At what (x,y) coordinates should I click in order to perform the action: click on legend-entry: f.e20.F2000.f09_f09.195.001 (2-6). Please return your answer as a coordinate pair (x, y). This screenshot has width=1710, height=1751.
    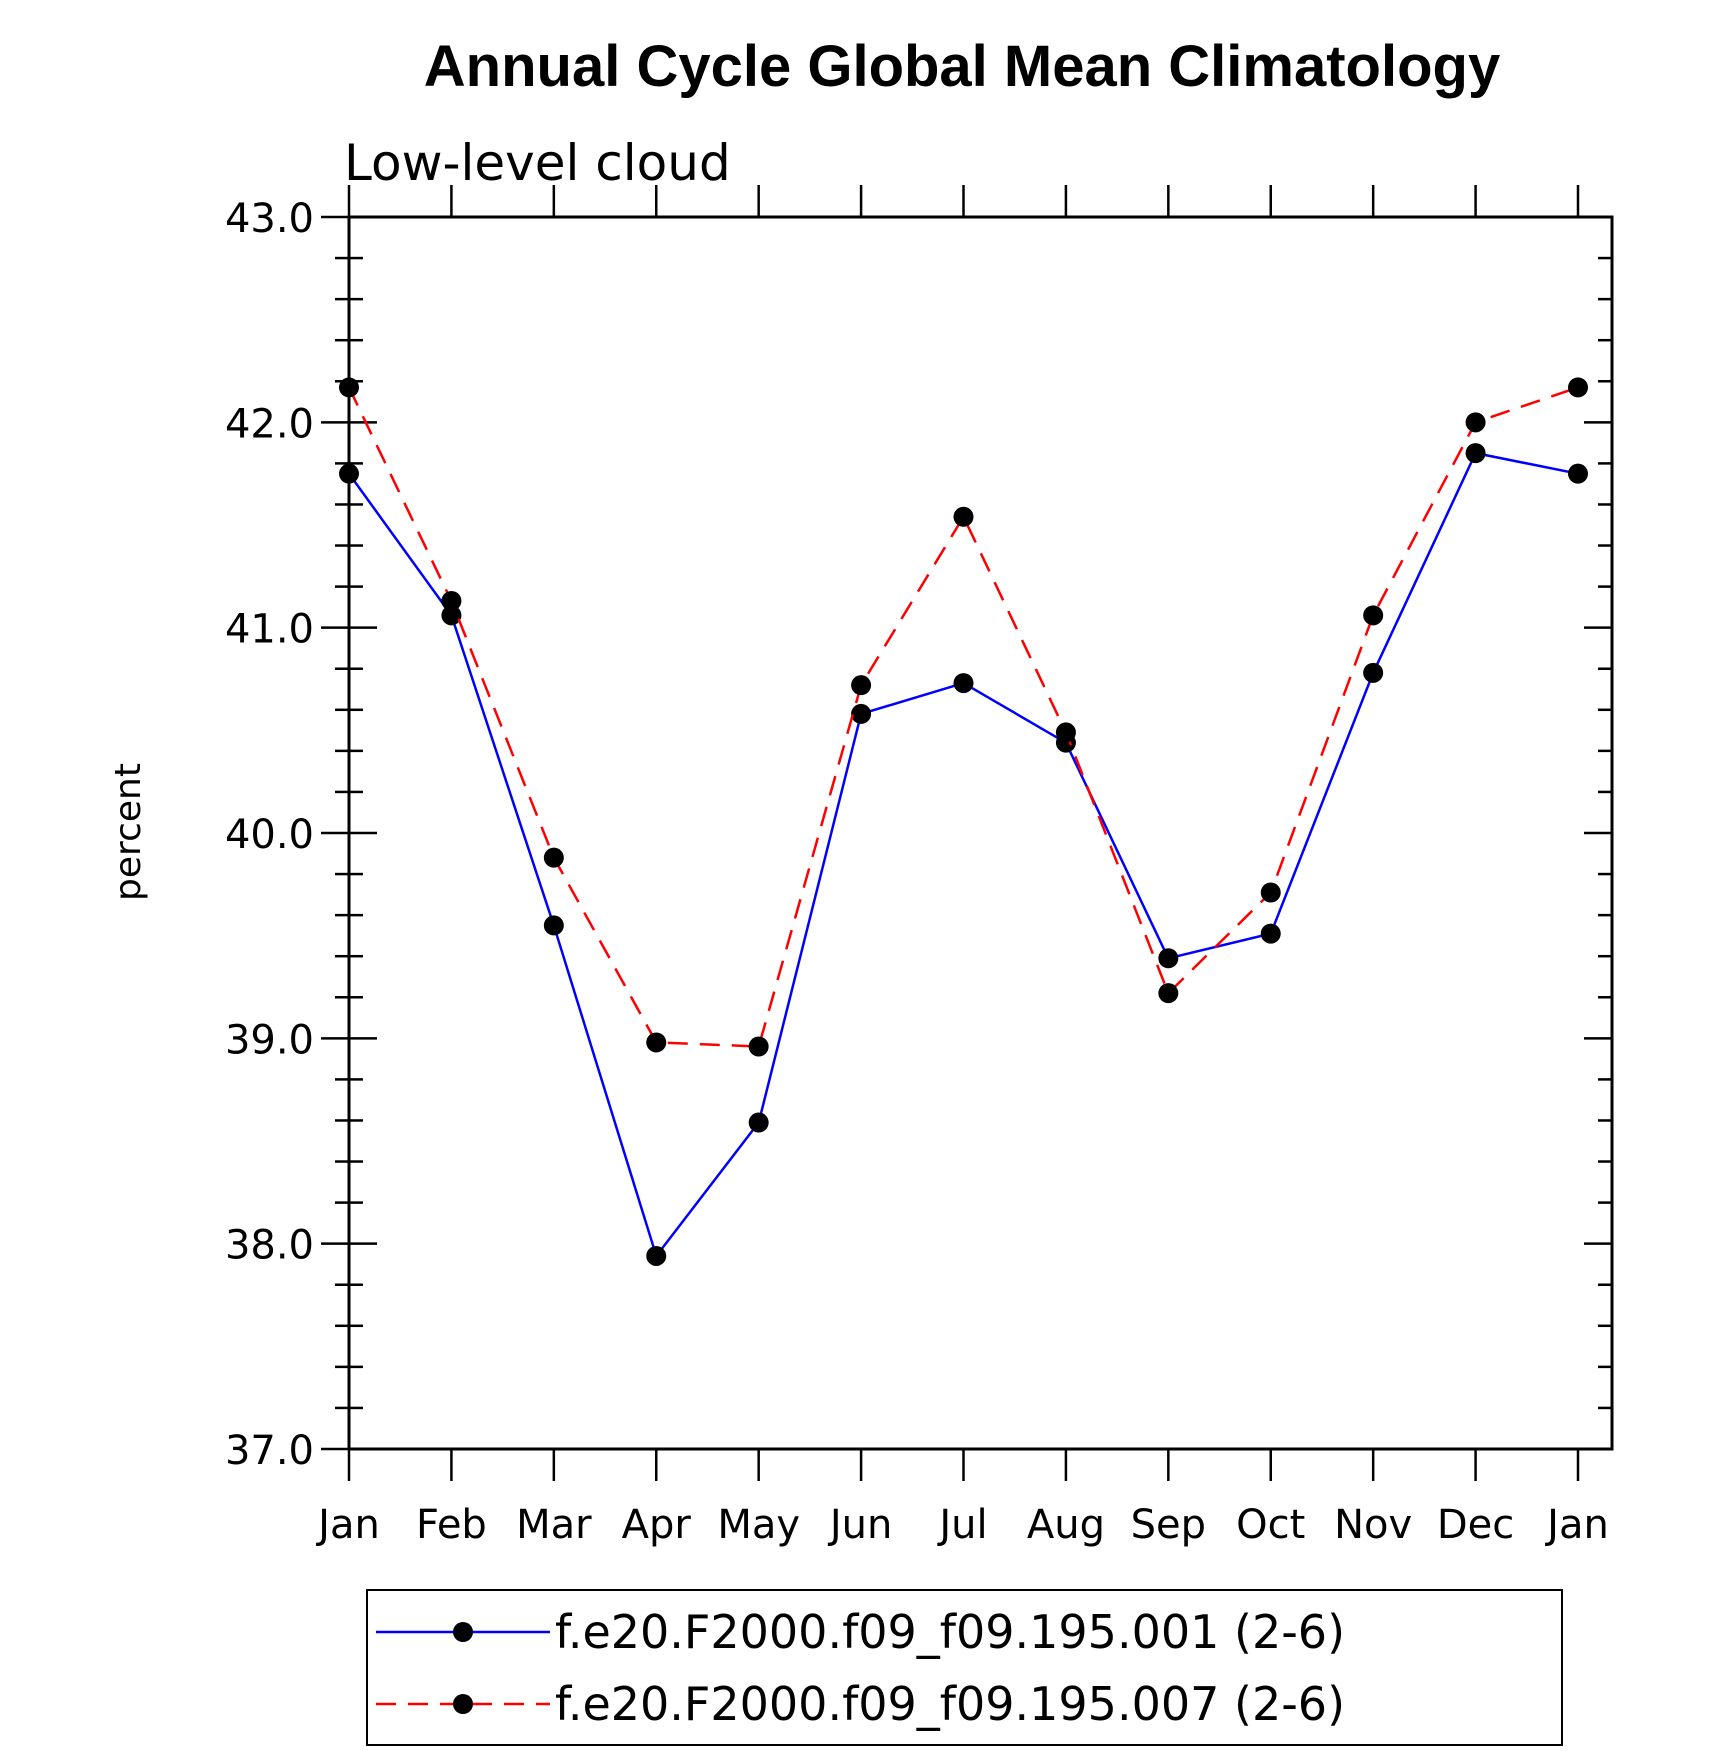
    Looking at the image, I should click on (950, 1632).